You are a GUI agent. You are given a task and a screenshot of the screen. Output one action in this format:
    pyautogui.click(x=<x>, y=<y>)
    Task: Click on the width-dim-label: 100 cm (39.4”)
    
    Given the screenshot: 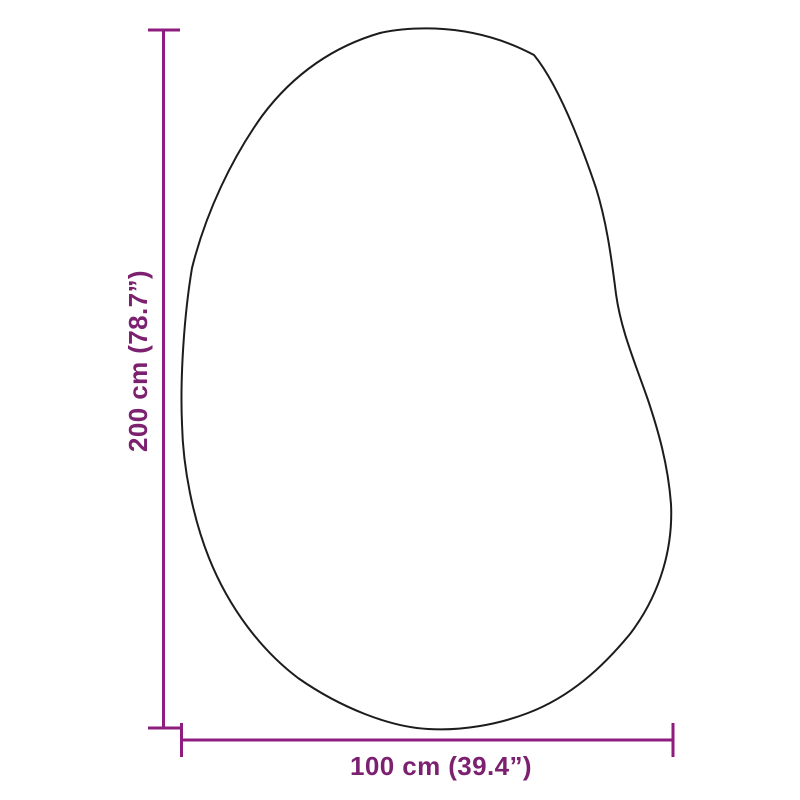 What is the action you would take?
    pyautogui.click(x=441, y=766)
    